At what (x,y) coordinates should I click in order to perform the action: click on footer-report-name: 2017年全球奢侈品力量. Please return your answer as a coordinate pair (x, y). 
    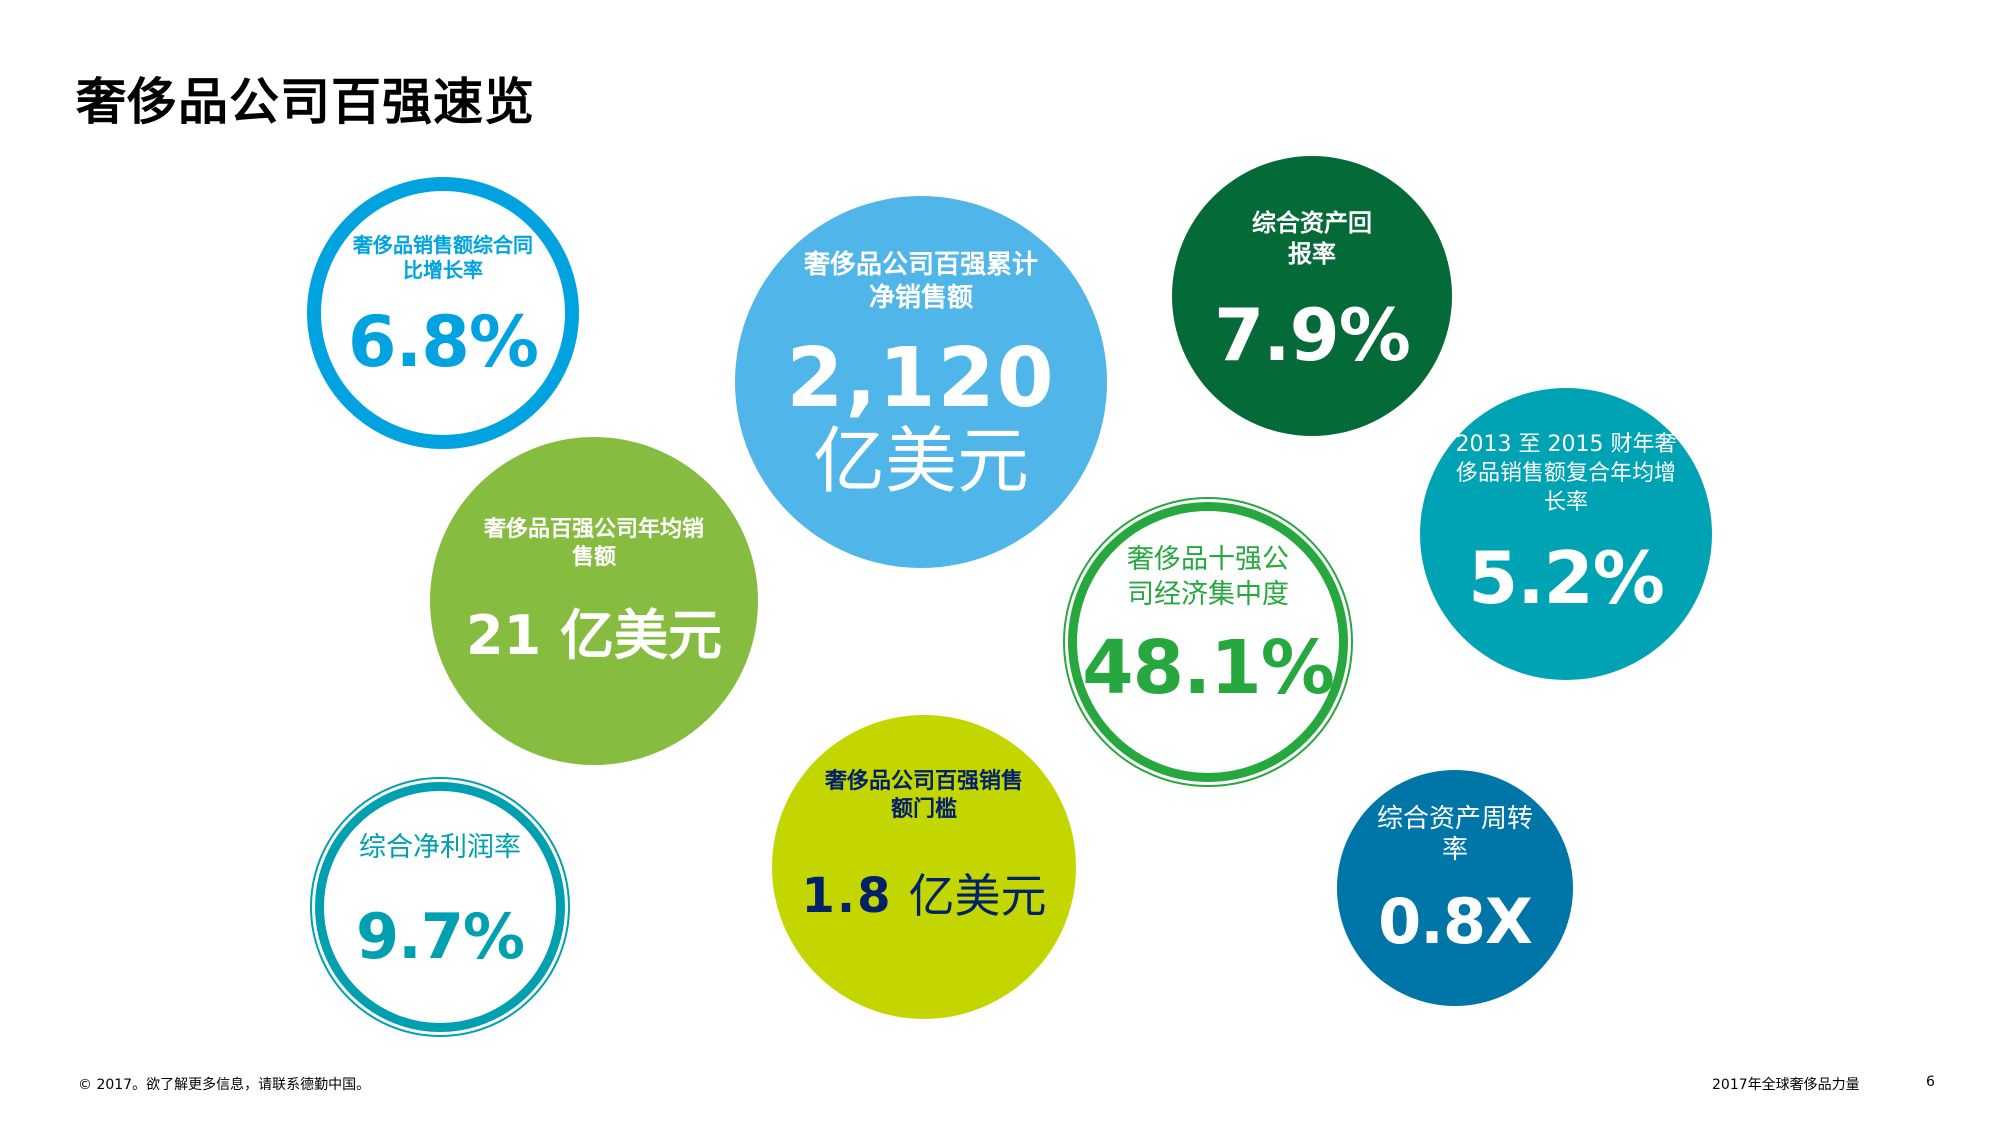
    Looking at the image, I should click on (1786, 1085).